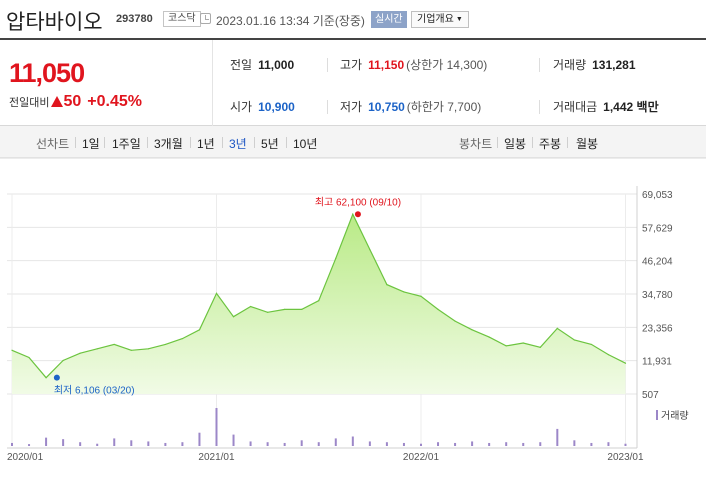 The width and height of the screenshot is (706, 491). I want to click on y-tick-label: 34,780, so click(657, 295).